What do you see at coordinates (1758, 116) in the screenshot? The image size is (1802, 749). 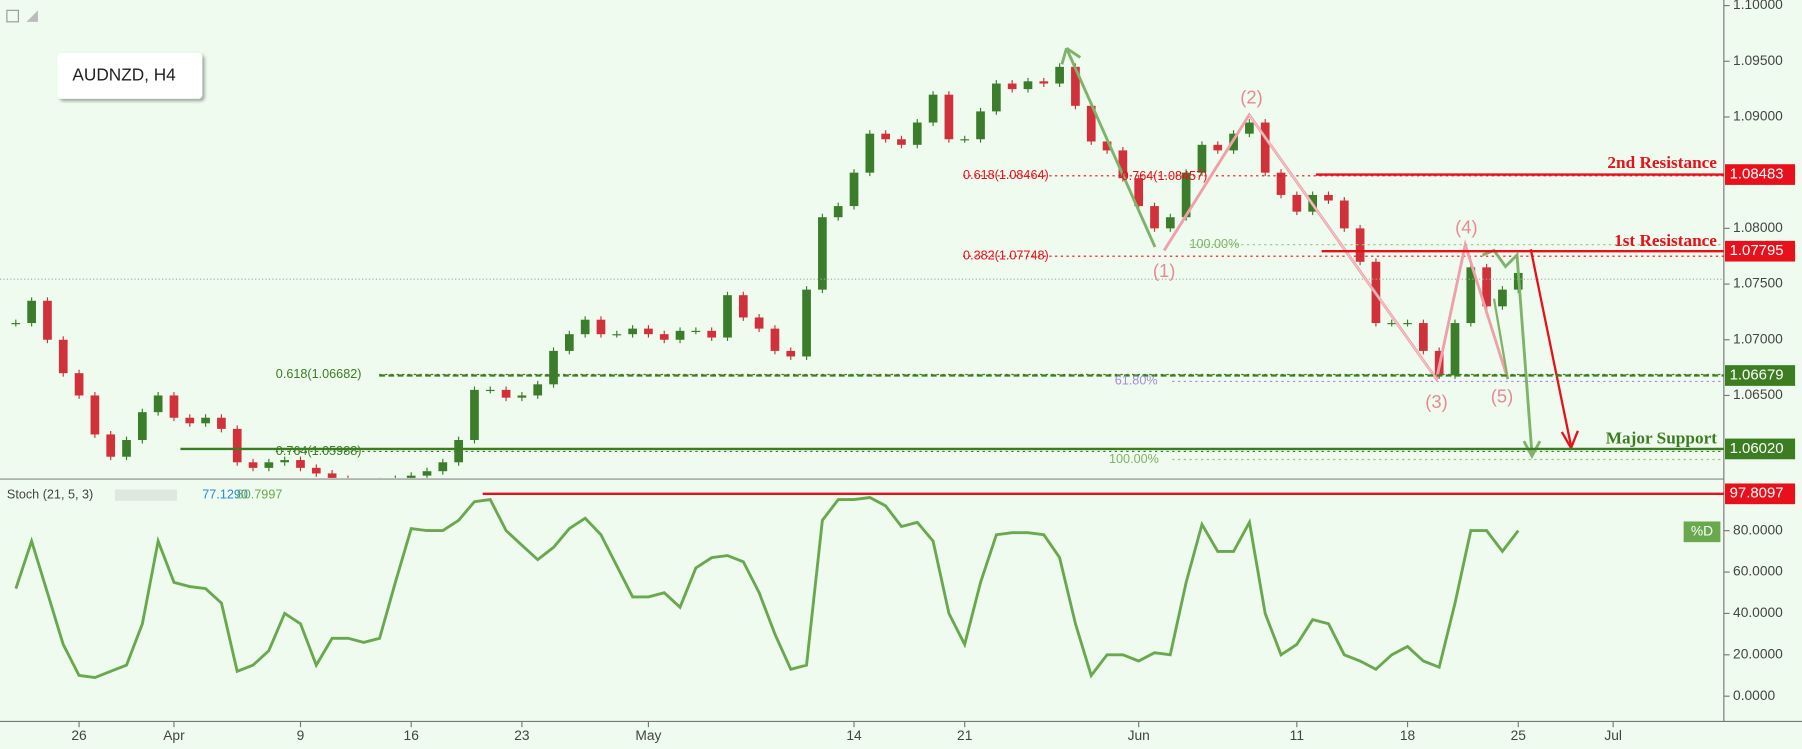 I see `y-tick-label: 1.09000` at bounding box center [1758, 116].